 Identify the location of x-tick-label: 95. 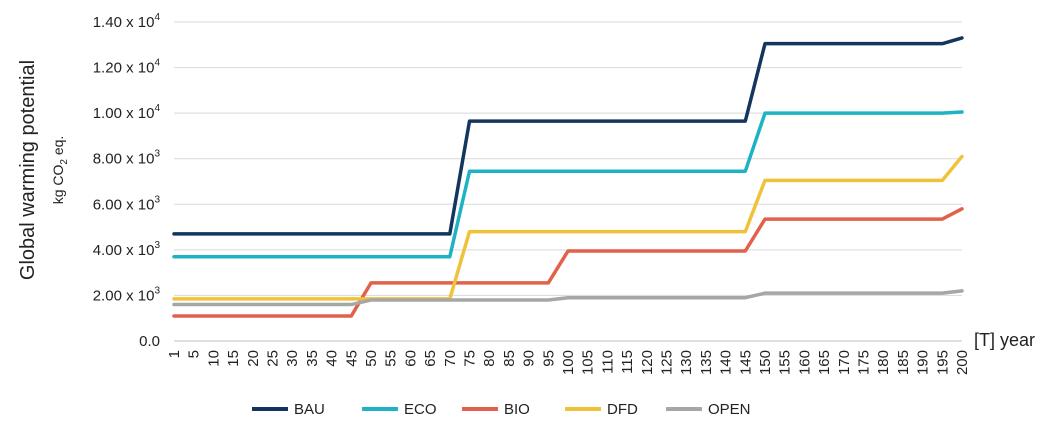
(548, 358).